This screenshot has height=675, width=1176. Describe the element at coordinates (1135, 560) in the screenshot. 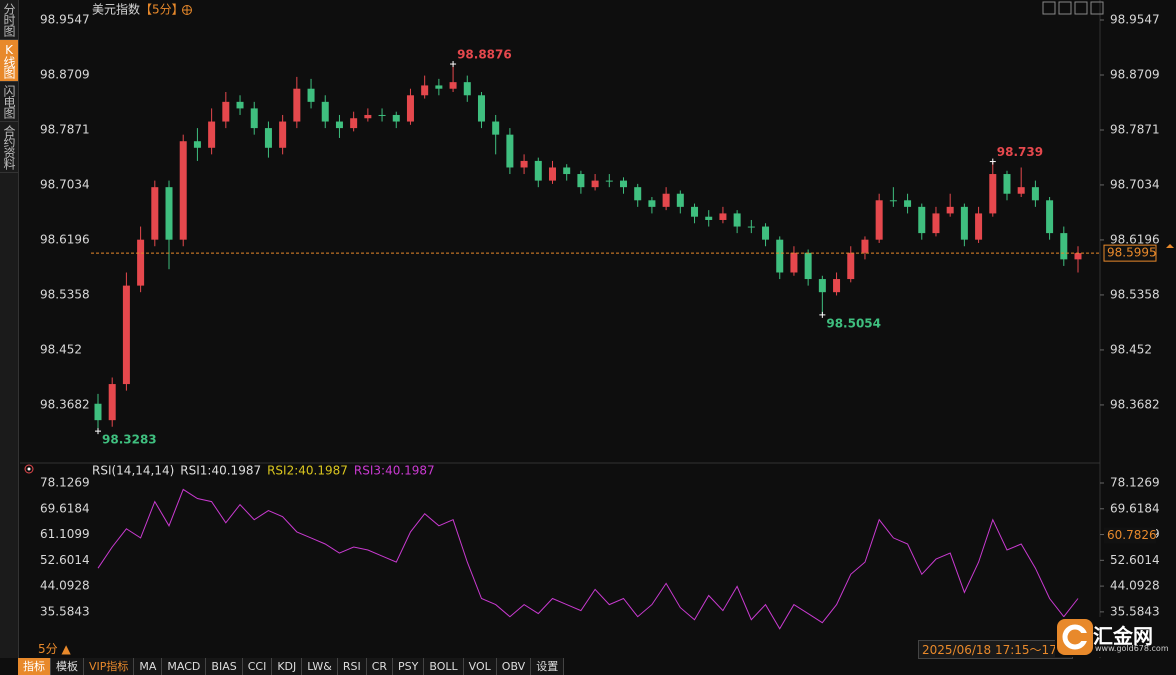

I see `rsi-tick-label: 52.6014` at that location.